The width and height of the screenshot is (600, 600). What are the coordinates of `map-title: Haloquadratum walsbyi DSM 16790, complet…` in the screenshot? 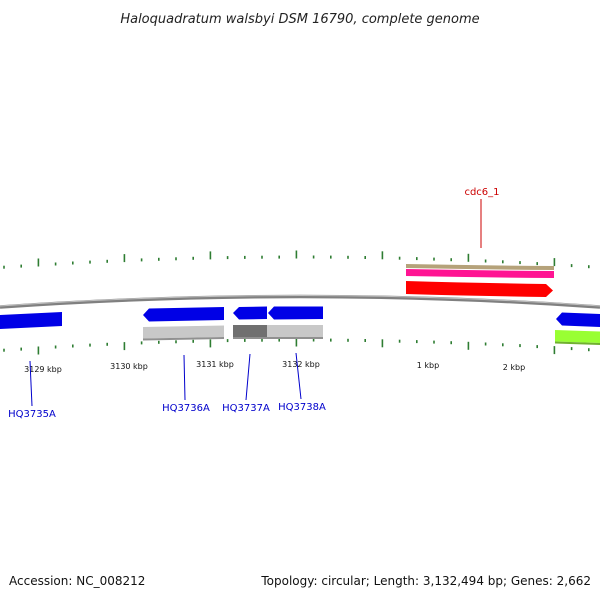 It's located at (299, 19).